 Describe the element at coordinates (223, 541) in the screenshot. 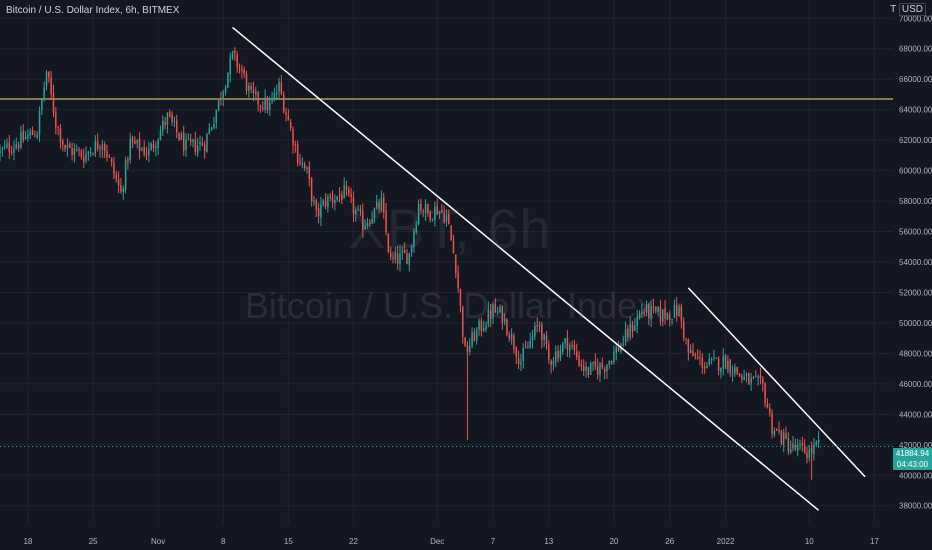

I see `time-tick-label: 8` at that location.